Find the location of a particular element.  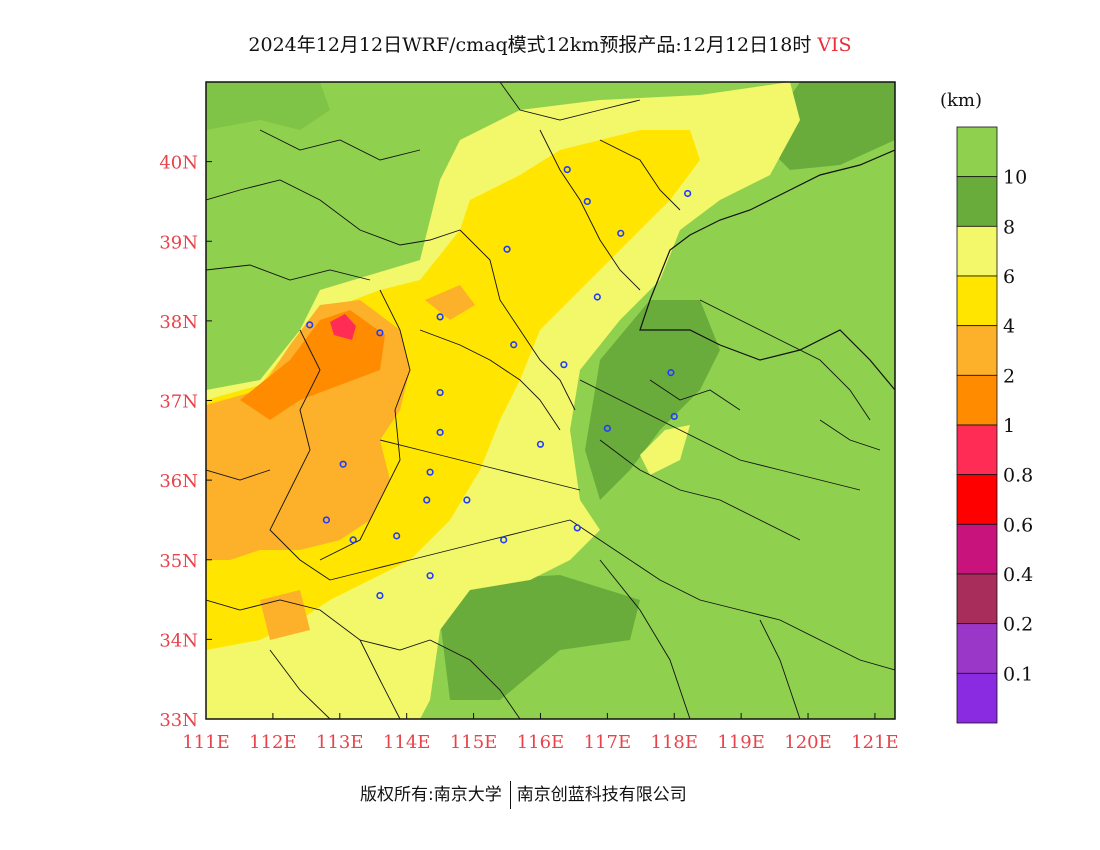

colorbar-label: 0.1 is located at coordinates (1018, 674).